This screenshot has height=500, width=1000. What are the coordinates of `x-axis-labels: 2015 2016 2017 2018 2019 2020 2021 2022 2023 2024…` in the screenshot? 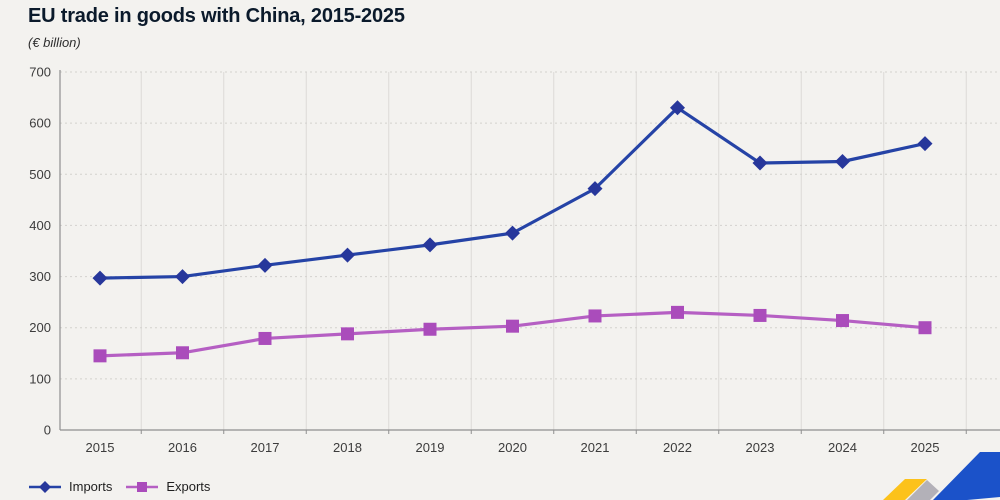 It's located at (513, 447).